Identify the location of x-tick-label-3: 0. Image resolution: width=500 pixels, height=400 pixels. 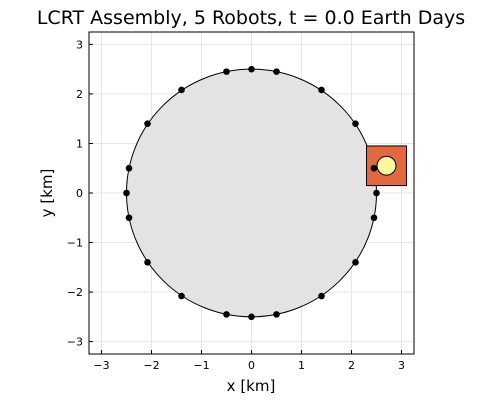
(251, 365).